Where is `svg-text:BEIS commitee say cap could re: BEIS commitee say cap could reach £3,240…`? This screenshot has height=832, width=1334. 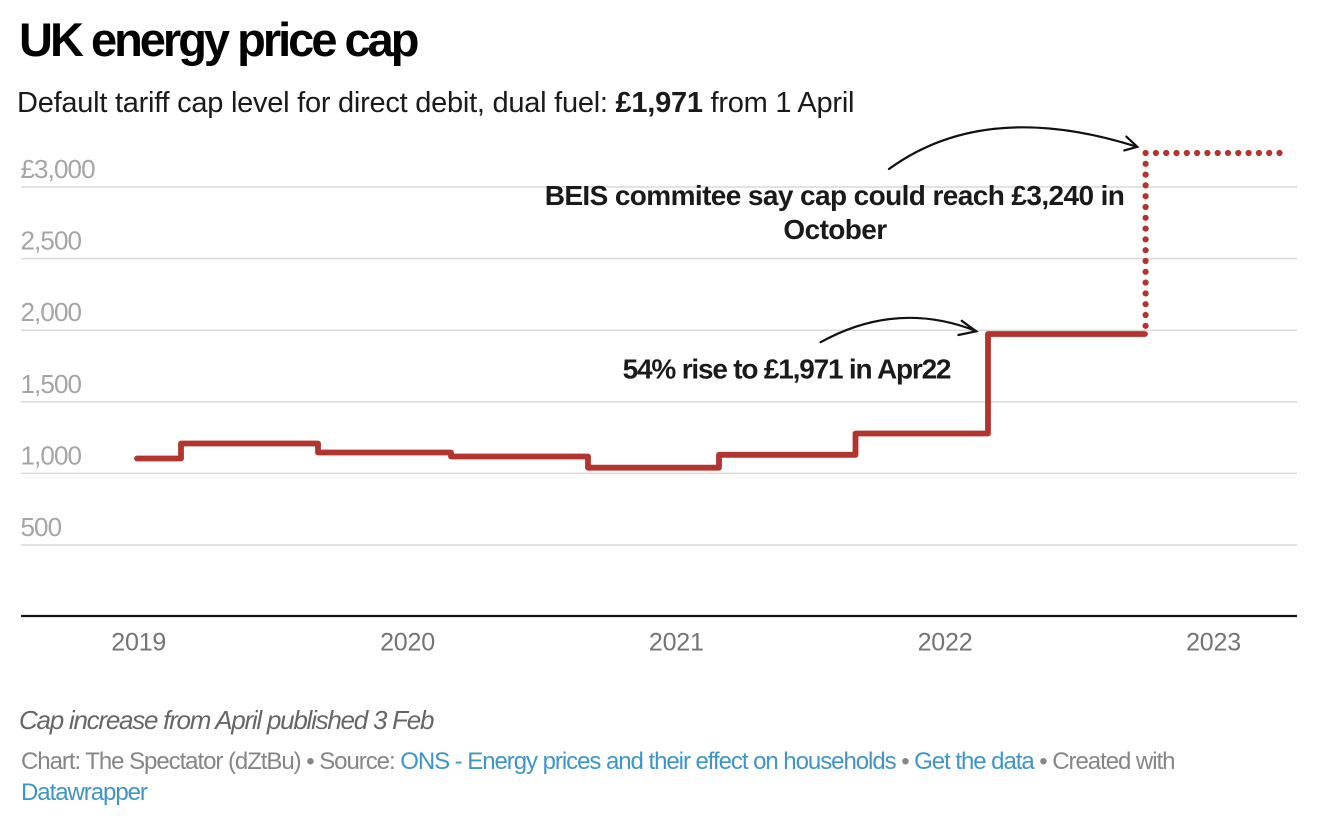 svg-text:BEIS commitee say cap could re: BEIS commitee say cap could reach £3,240… is located at coordinates (835, 195).